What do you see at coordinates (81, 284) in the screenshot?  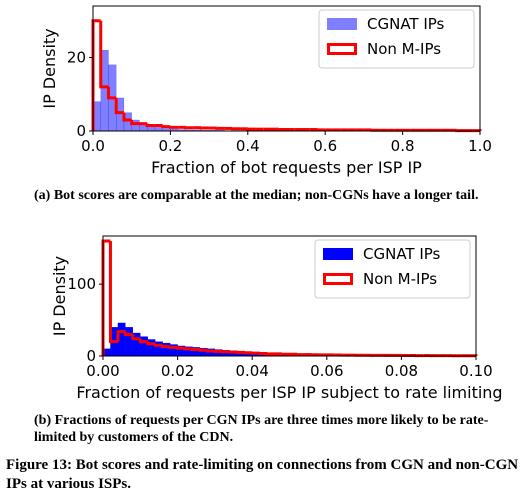 I see `y-tick-label: 100` at bounding box center [81, 284].